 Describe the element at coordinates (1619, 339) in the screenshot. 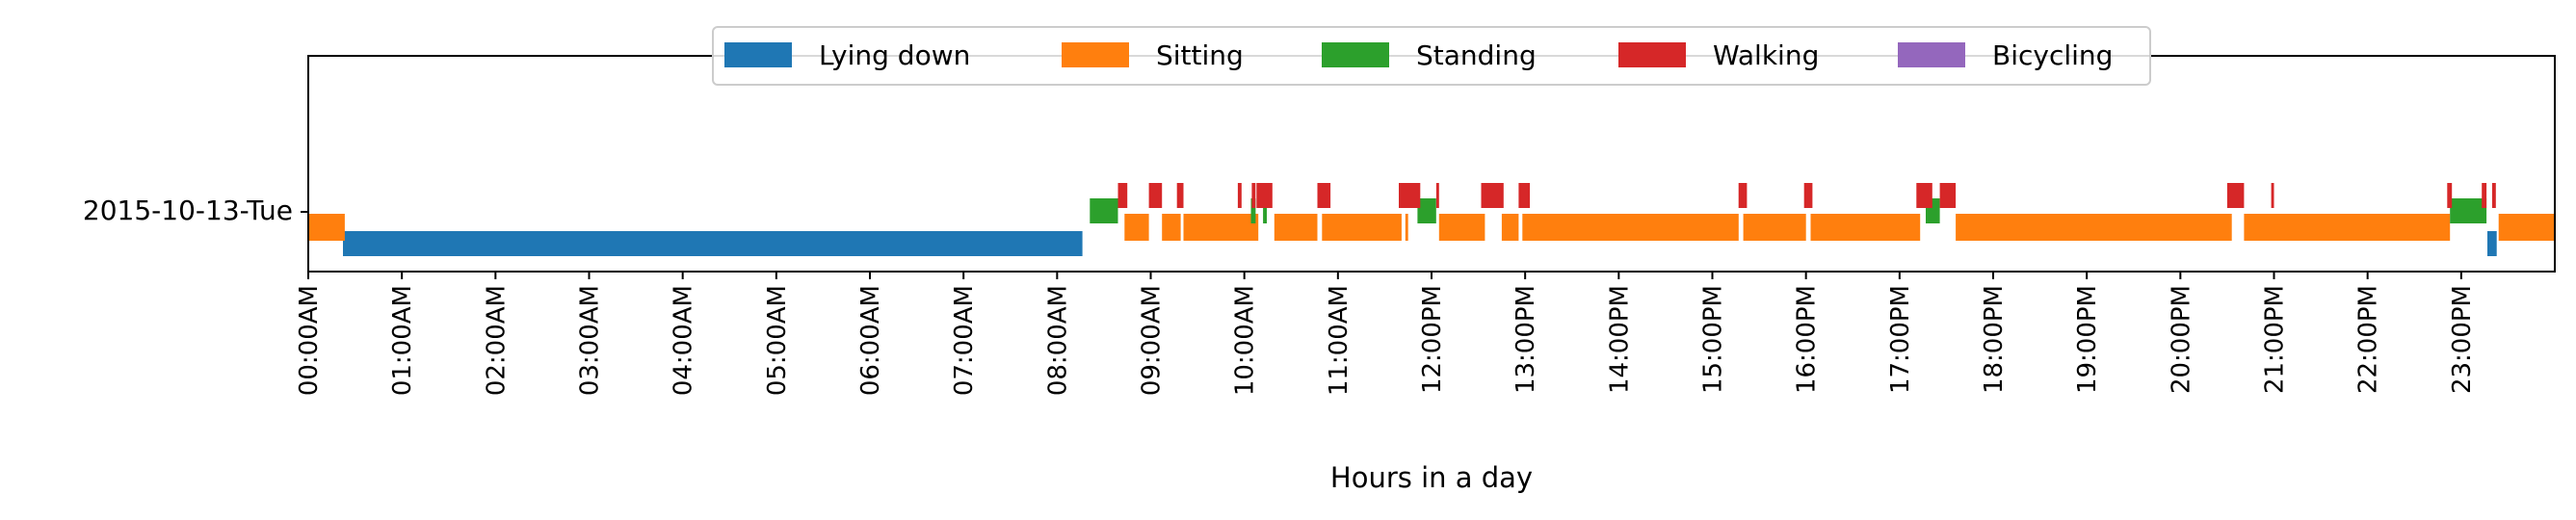

I see `x-tick-label-14: 14:00PM` at that location.